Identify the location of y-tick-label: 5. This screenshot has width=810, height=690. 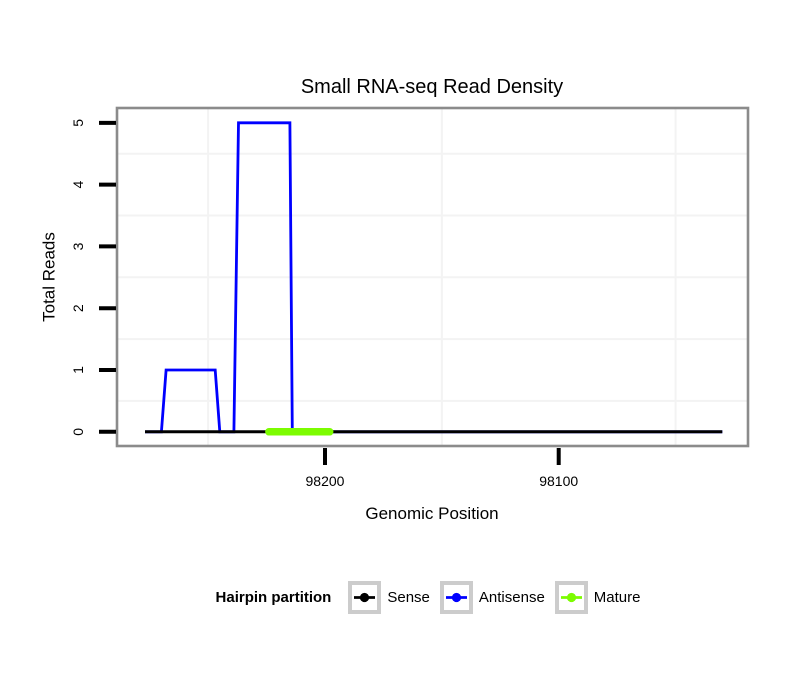
(78, 123).